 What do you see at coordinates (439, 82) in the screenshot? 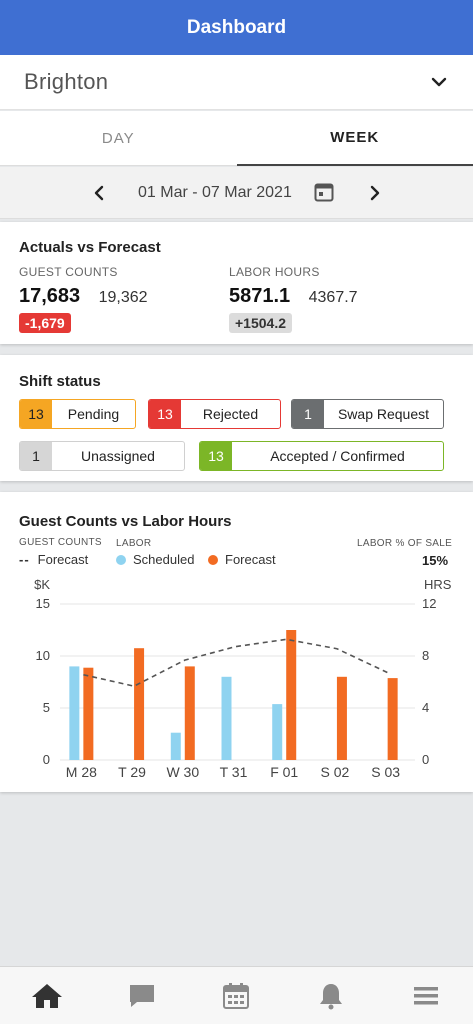
I see `chevron-down-icon` at bounding box center [439, 82].